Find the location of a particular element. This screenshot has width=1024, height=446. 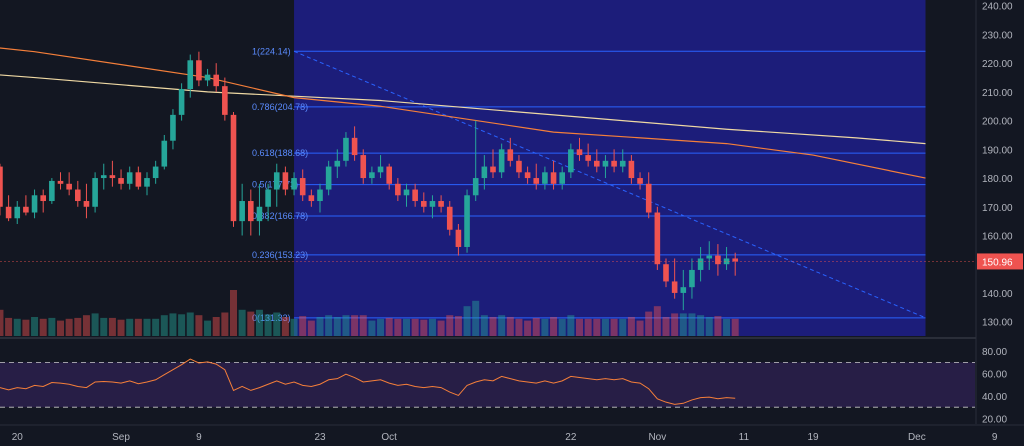

rsi-tick-label: 60.00 is located at coordinates (994, 375).